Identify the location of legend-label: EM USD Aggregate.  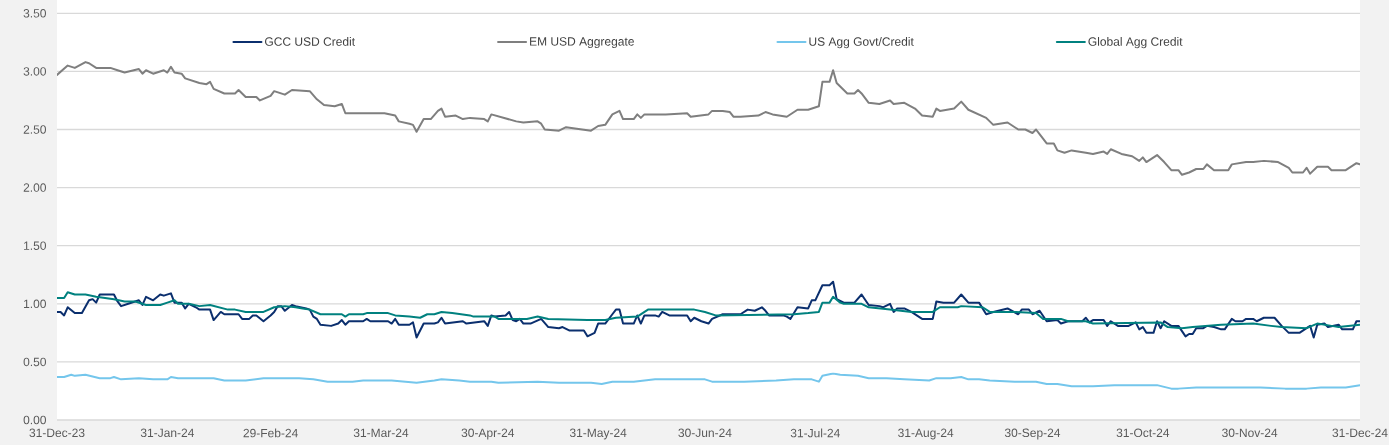
(582, 43).